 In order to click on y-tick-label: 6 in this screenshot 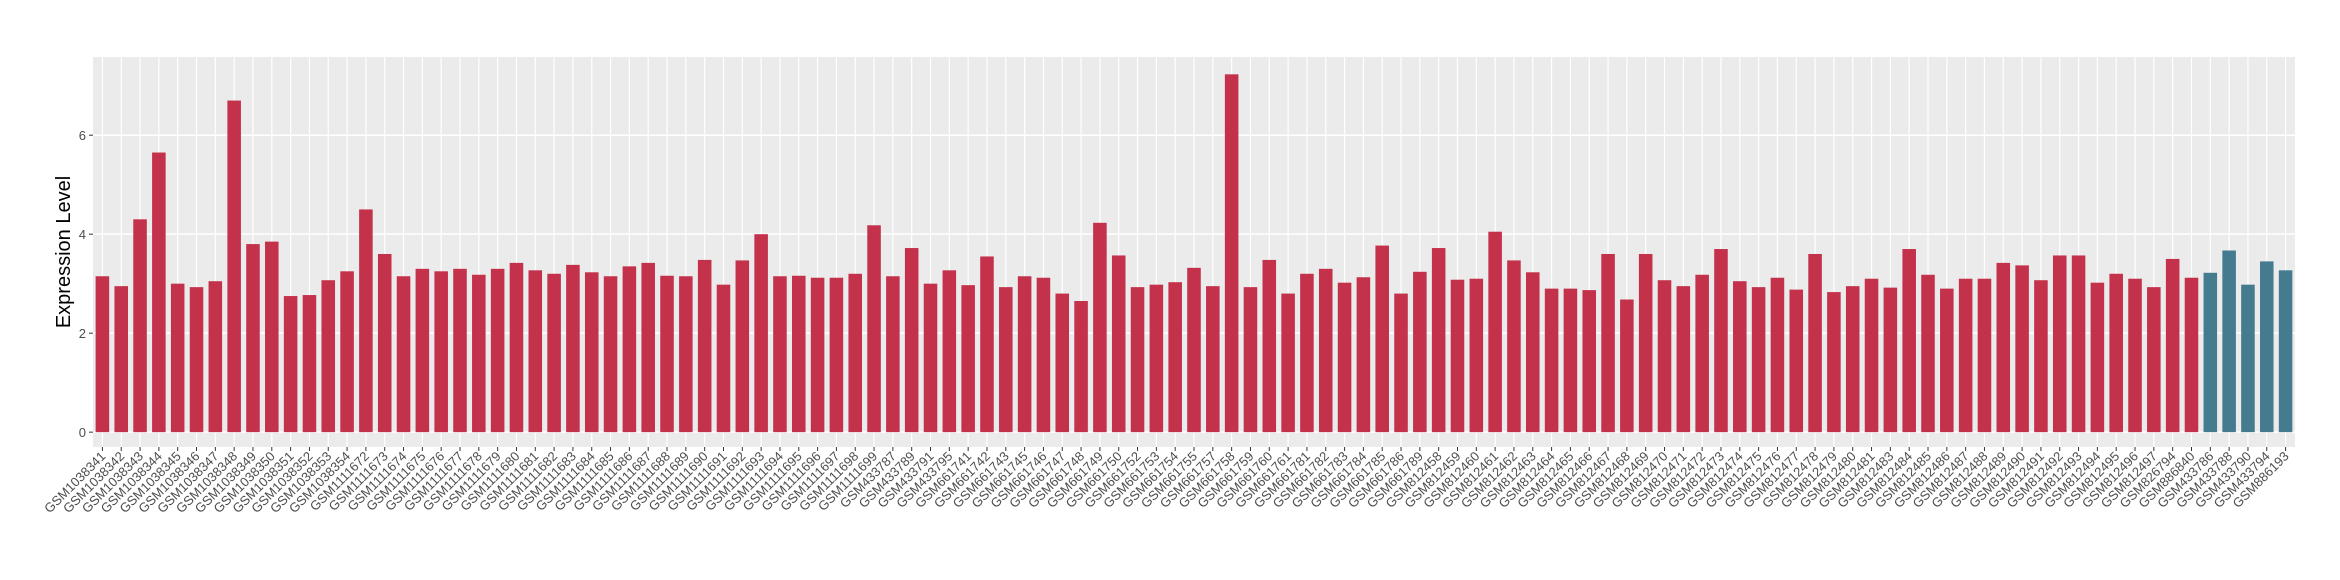, I will do `click(82, 135)`.